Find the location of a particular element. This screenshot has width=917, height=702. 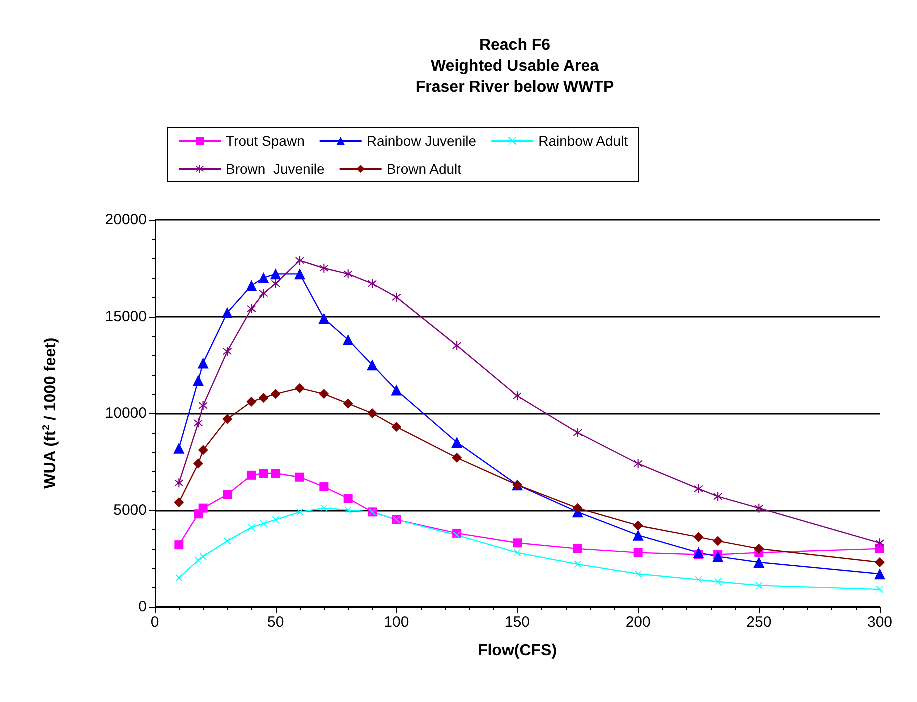

x-tick-label: 300 is located at coordinates (880, 622).